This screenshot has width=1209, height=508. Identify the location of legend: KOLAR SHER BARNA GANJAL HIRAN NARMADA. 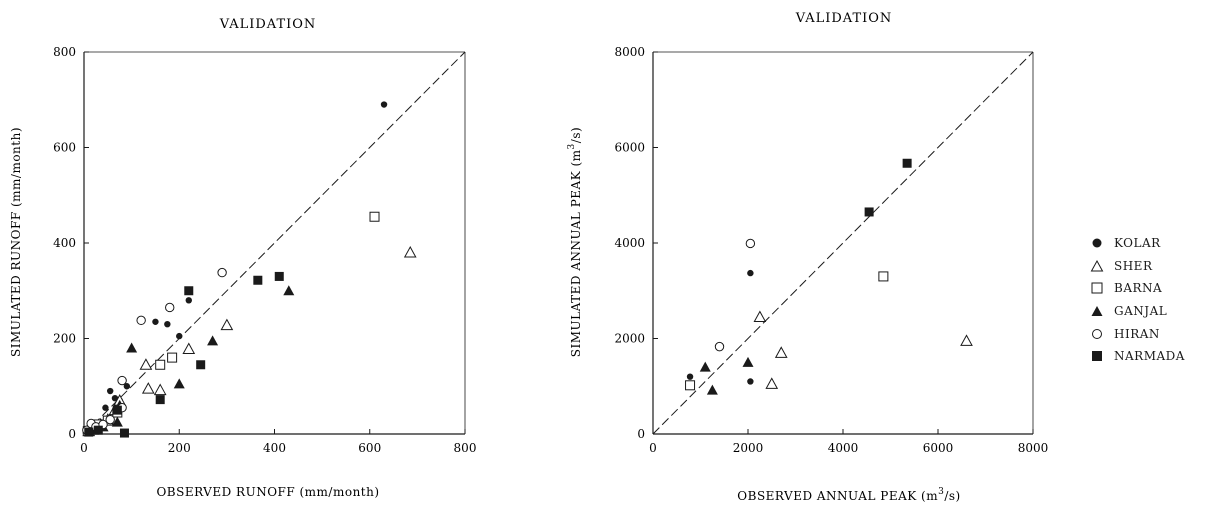
(1147, 300).